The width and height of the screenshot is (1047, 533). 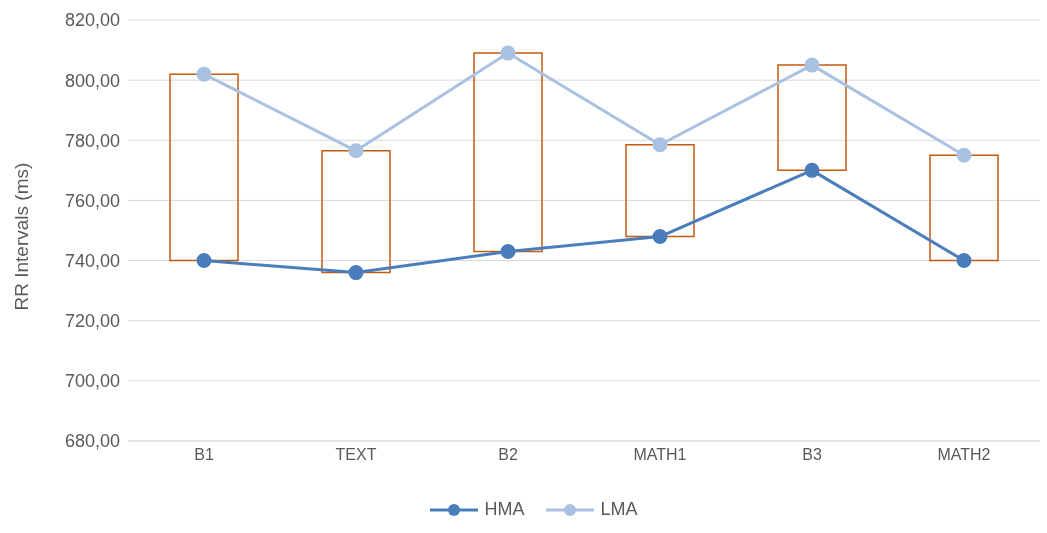 What do you see at coordinates (92, 200) in the screenshot?
I see `y-tick-label: 760,00` at bounding box center [92, 200].